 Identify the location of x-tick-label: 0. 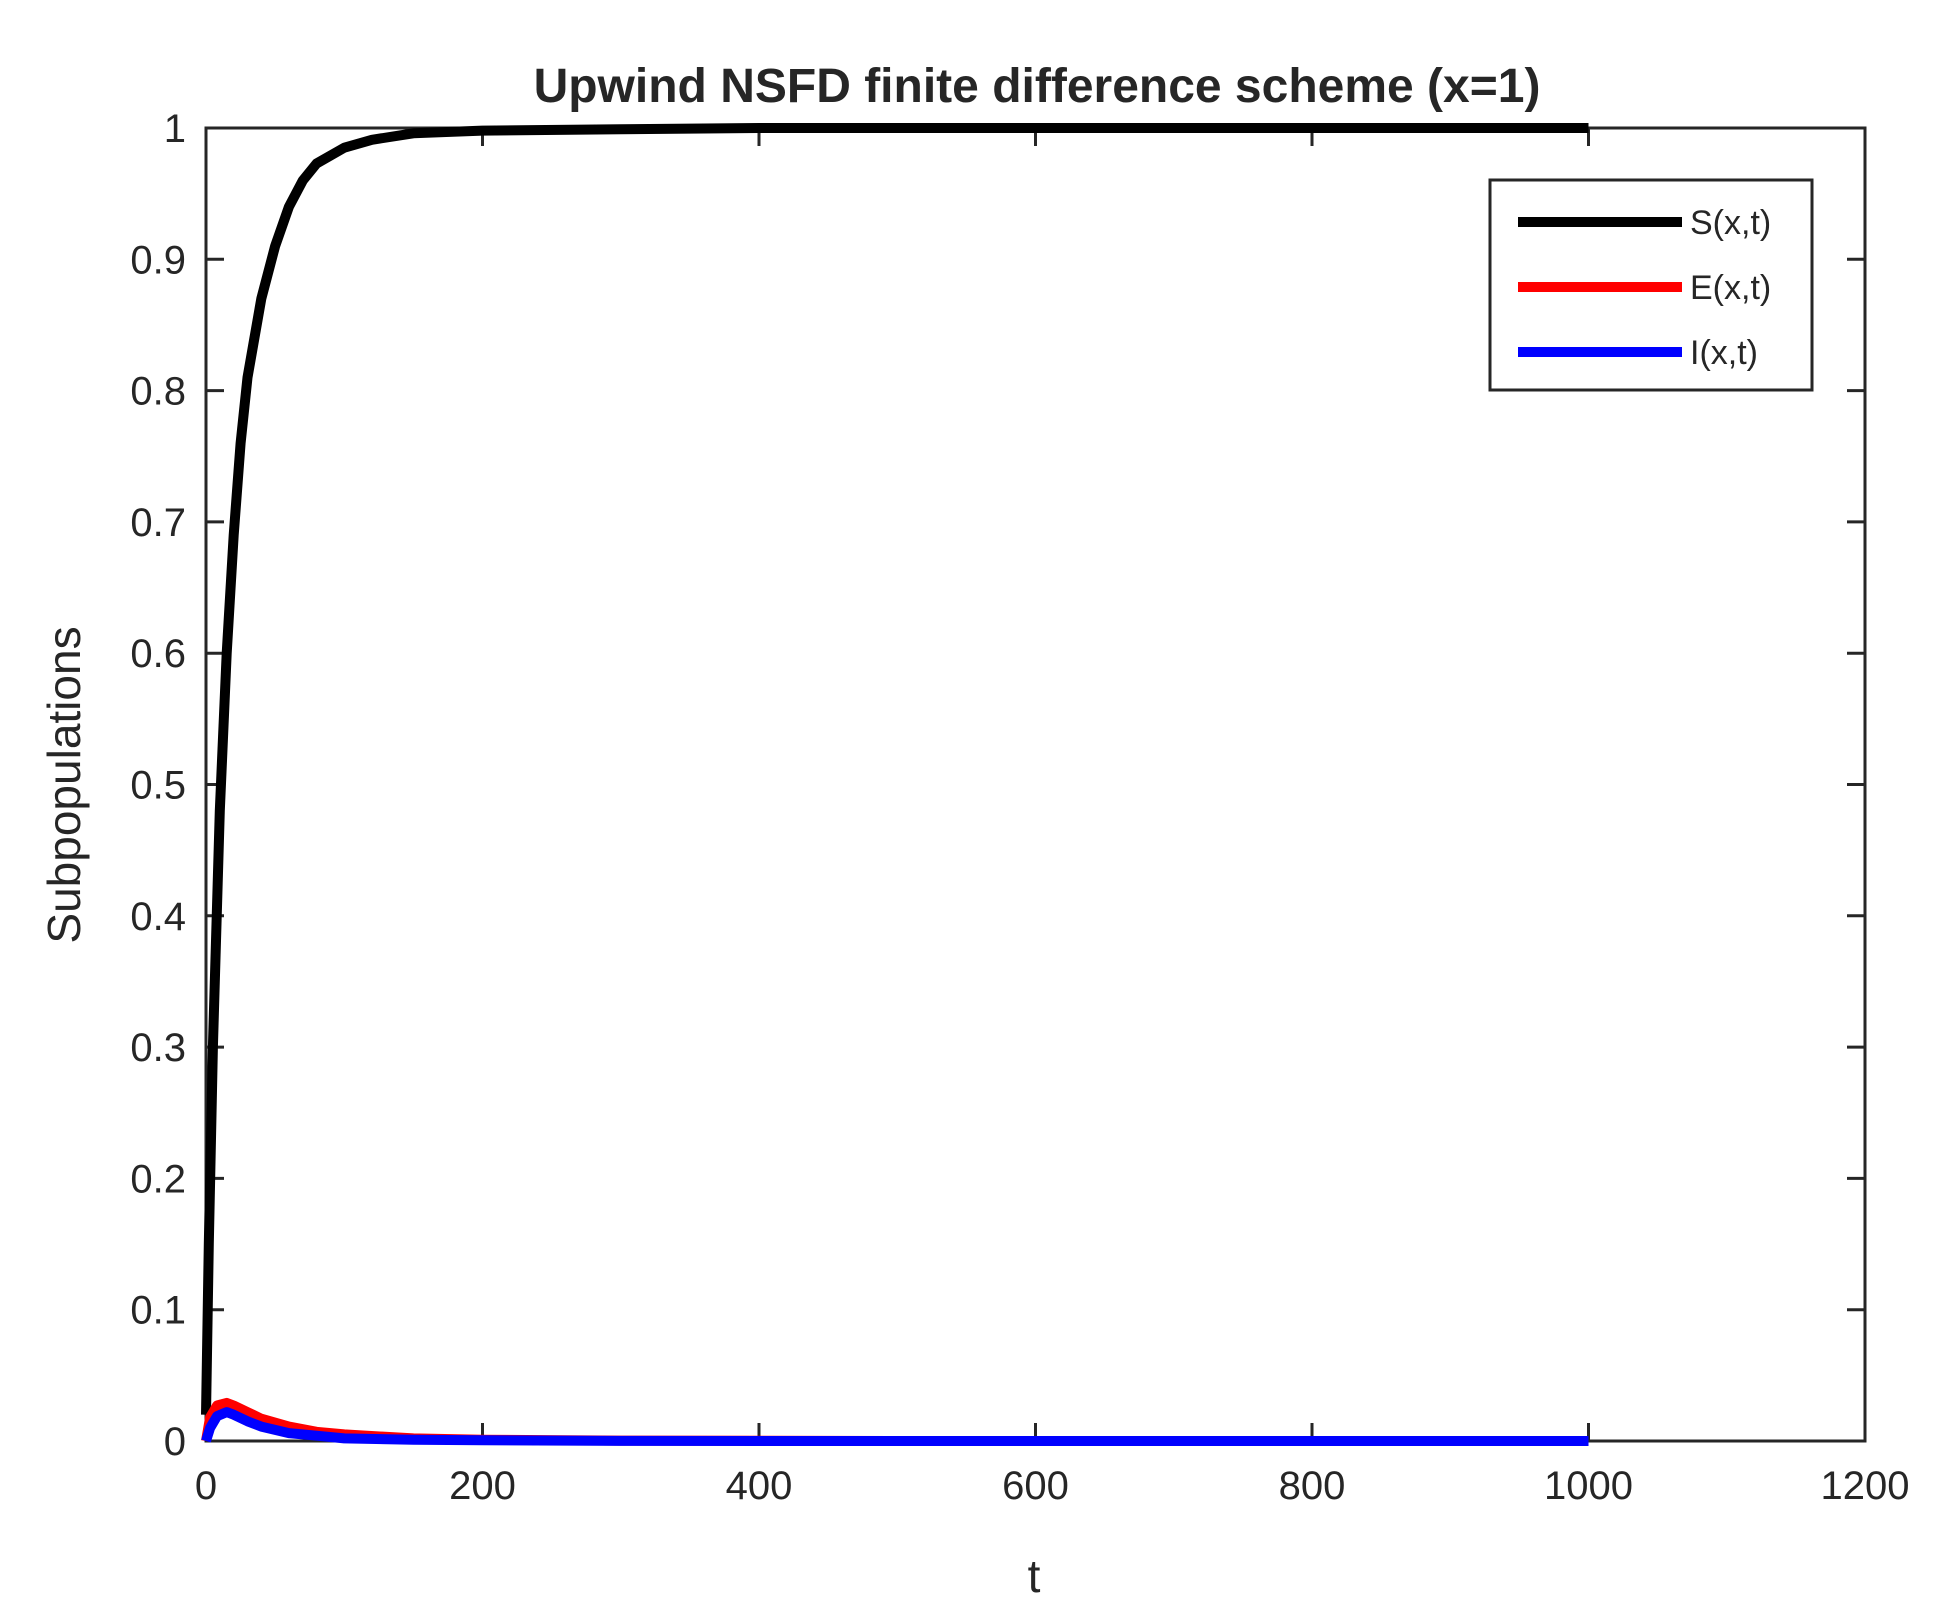
(206, 1486).